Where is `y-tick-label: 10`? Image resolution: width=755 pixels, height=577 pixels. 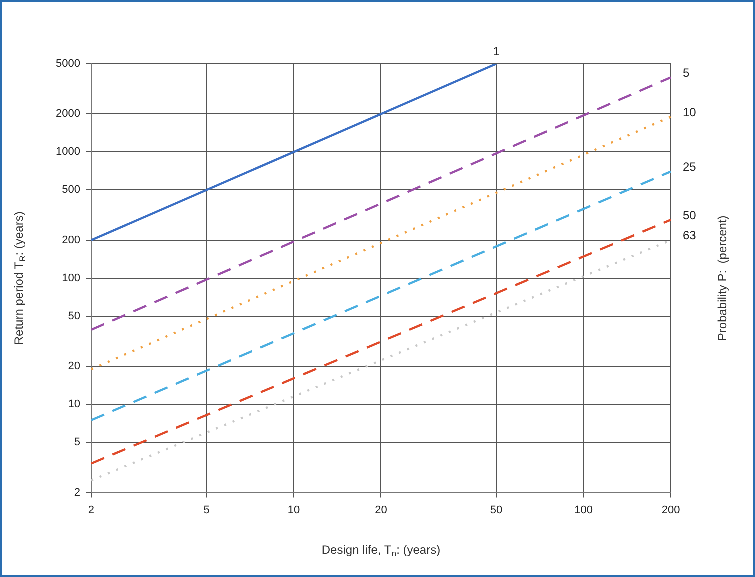 y-tick-label: 10 is located at coordinates (74, 404).